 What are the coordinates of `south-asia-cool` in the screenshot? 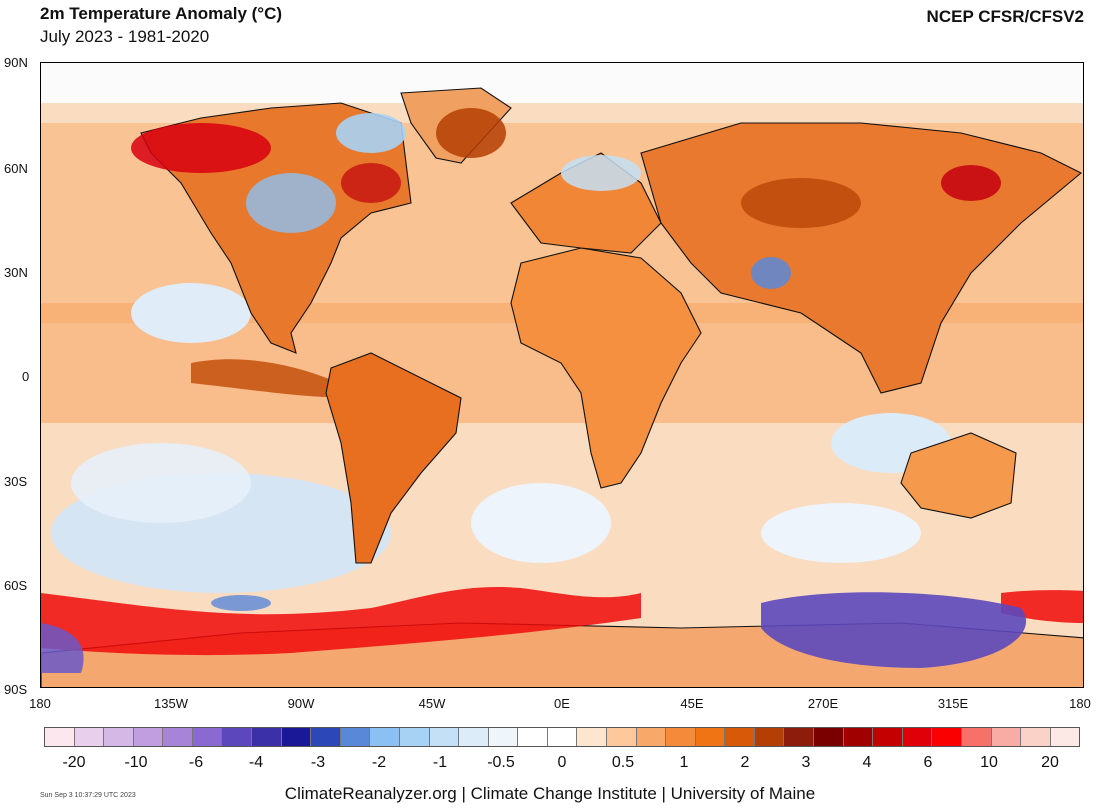 It's located at (771, 273).